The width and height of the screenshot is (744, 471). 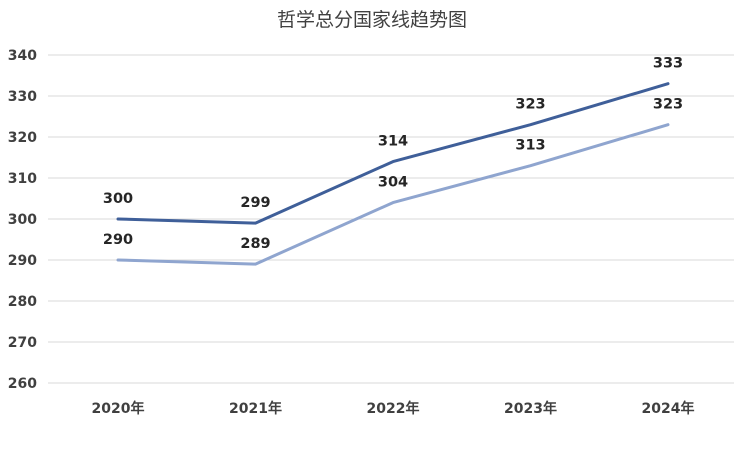 I want to click on x-axis: 2020年 2021年 2022年 2023年 2024年, so click(x=393, y=408).